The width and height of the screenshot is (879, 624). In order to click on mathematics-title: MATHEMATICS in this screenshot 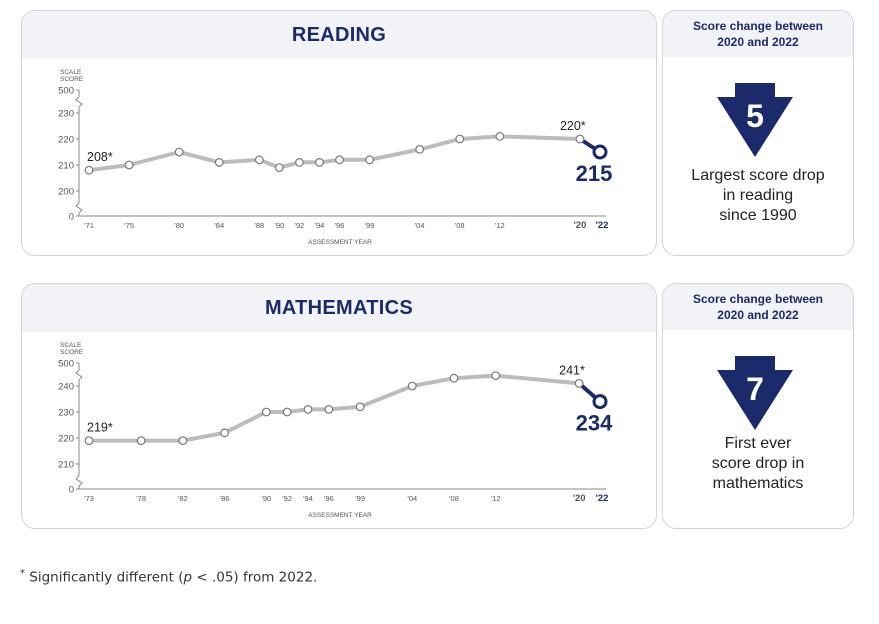, I will do `click(339, 307)`.